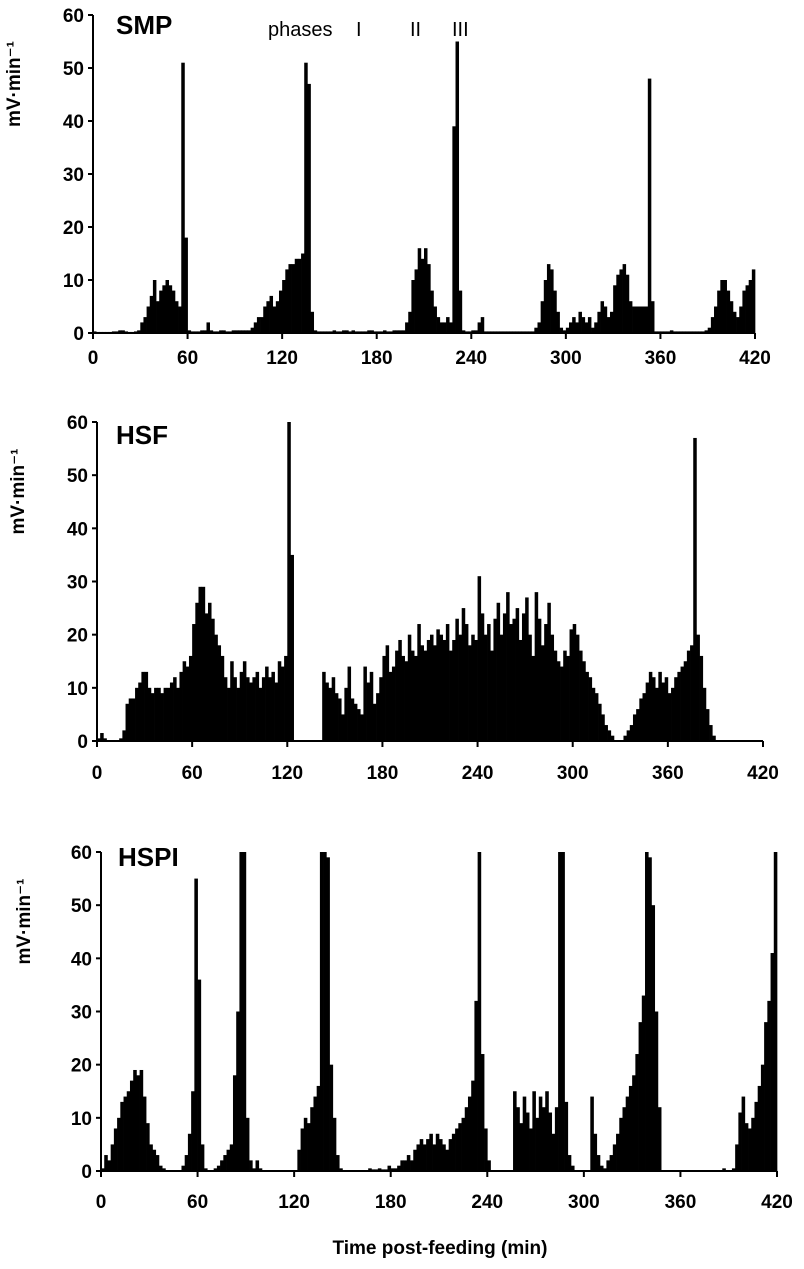 The height and width of the screenshot is (1269, 804). Describe the element at coordinates (197, 1202) in the screenshot. I see `hspi-x-tick-label: 60` at that location.